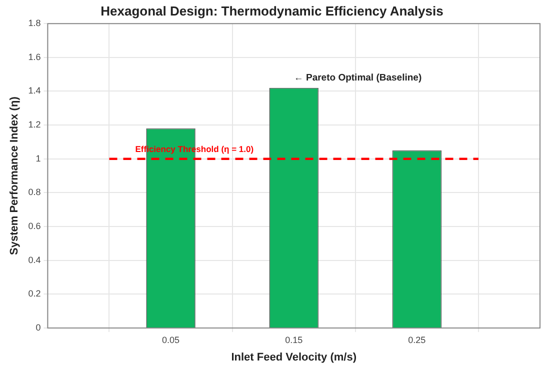 The image size is (550, 370). I want to click on y-axis-title: System Performance Index (η), so click(14, 175).